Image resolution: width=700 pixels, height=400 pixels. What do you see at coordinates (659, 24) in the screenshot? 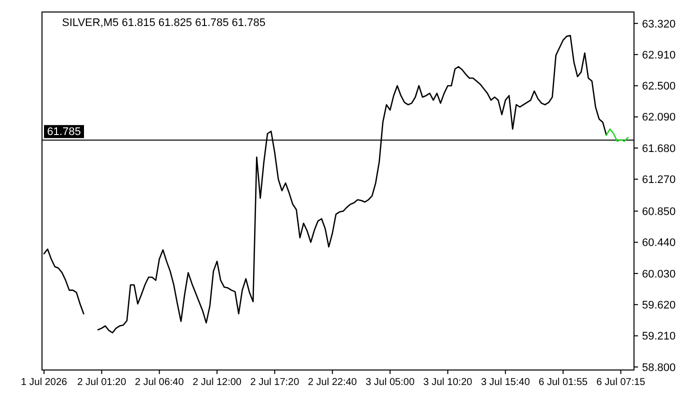
I see `y-tick-label: 63.320` at bounding box center [659, 24].